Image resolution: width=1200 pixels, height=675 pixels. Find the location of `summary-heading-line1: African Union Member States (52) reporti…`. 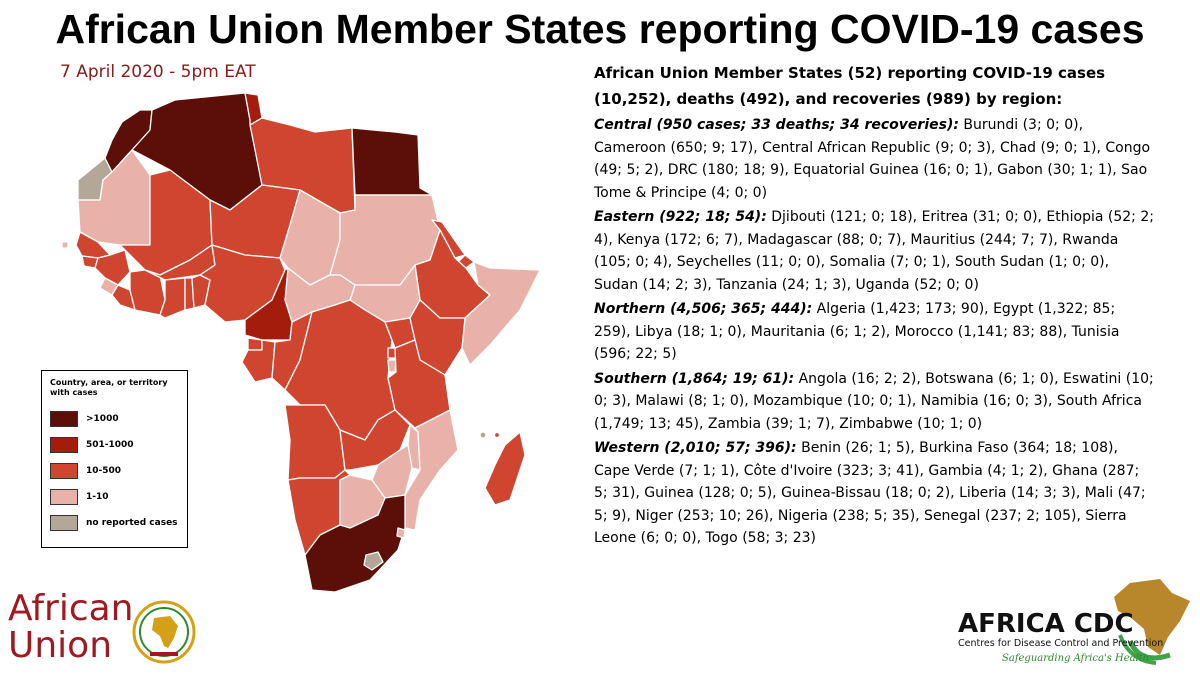

summary-heading-line1: African Union Member States (52) reporti… is located at coordinates (850, 73).